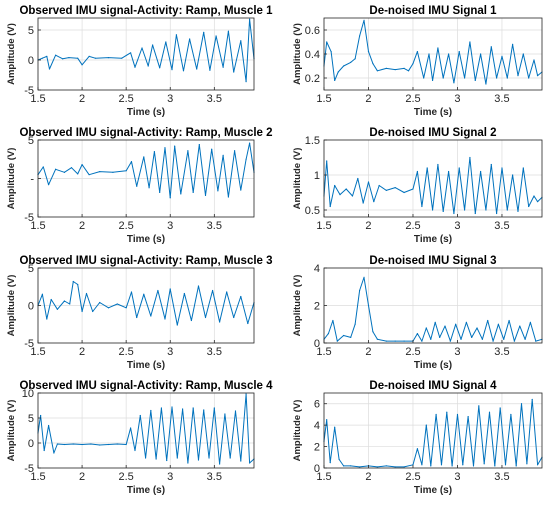 This screenshot has height=509, width=550. I want to click on y-axis-label: Amplitude (V), so click(297, 306).